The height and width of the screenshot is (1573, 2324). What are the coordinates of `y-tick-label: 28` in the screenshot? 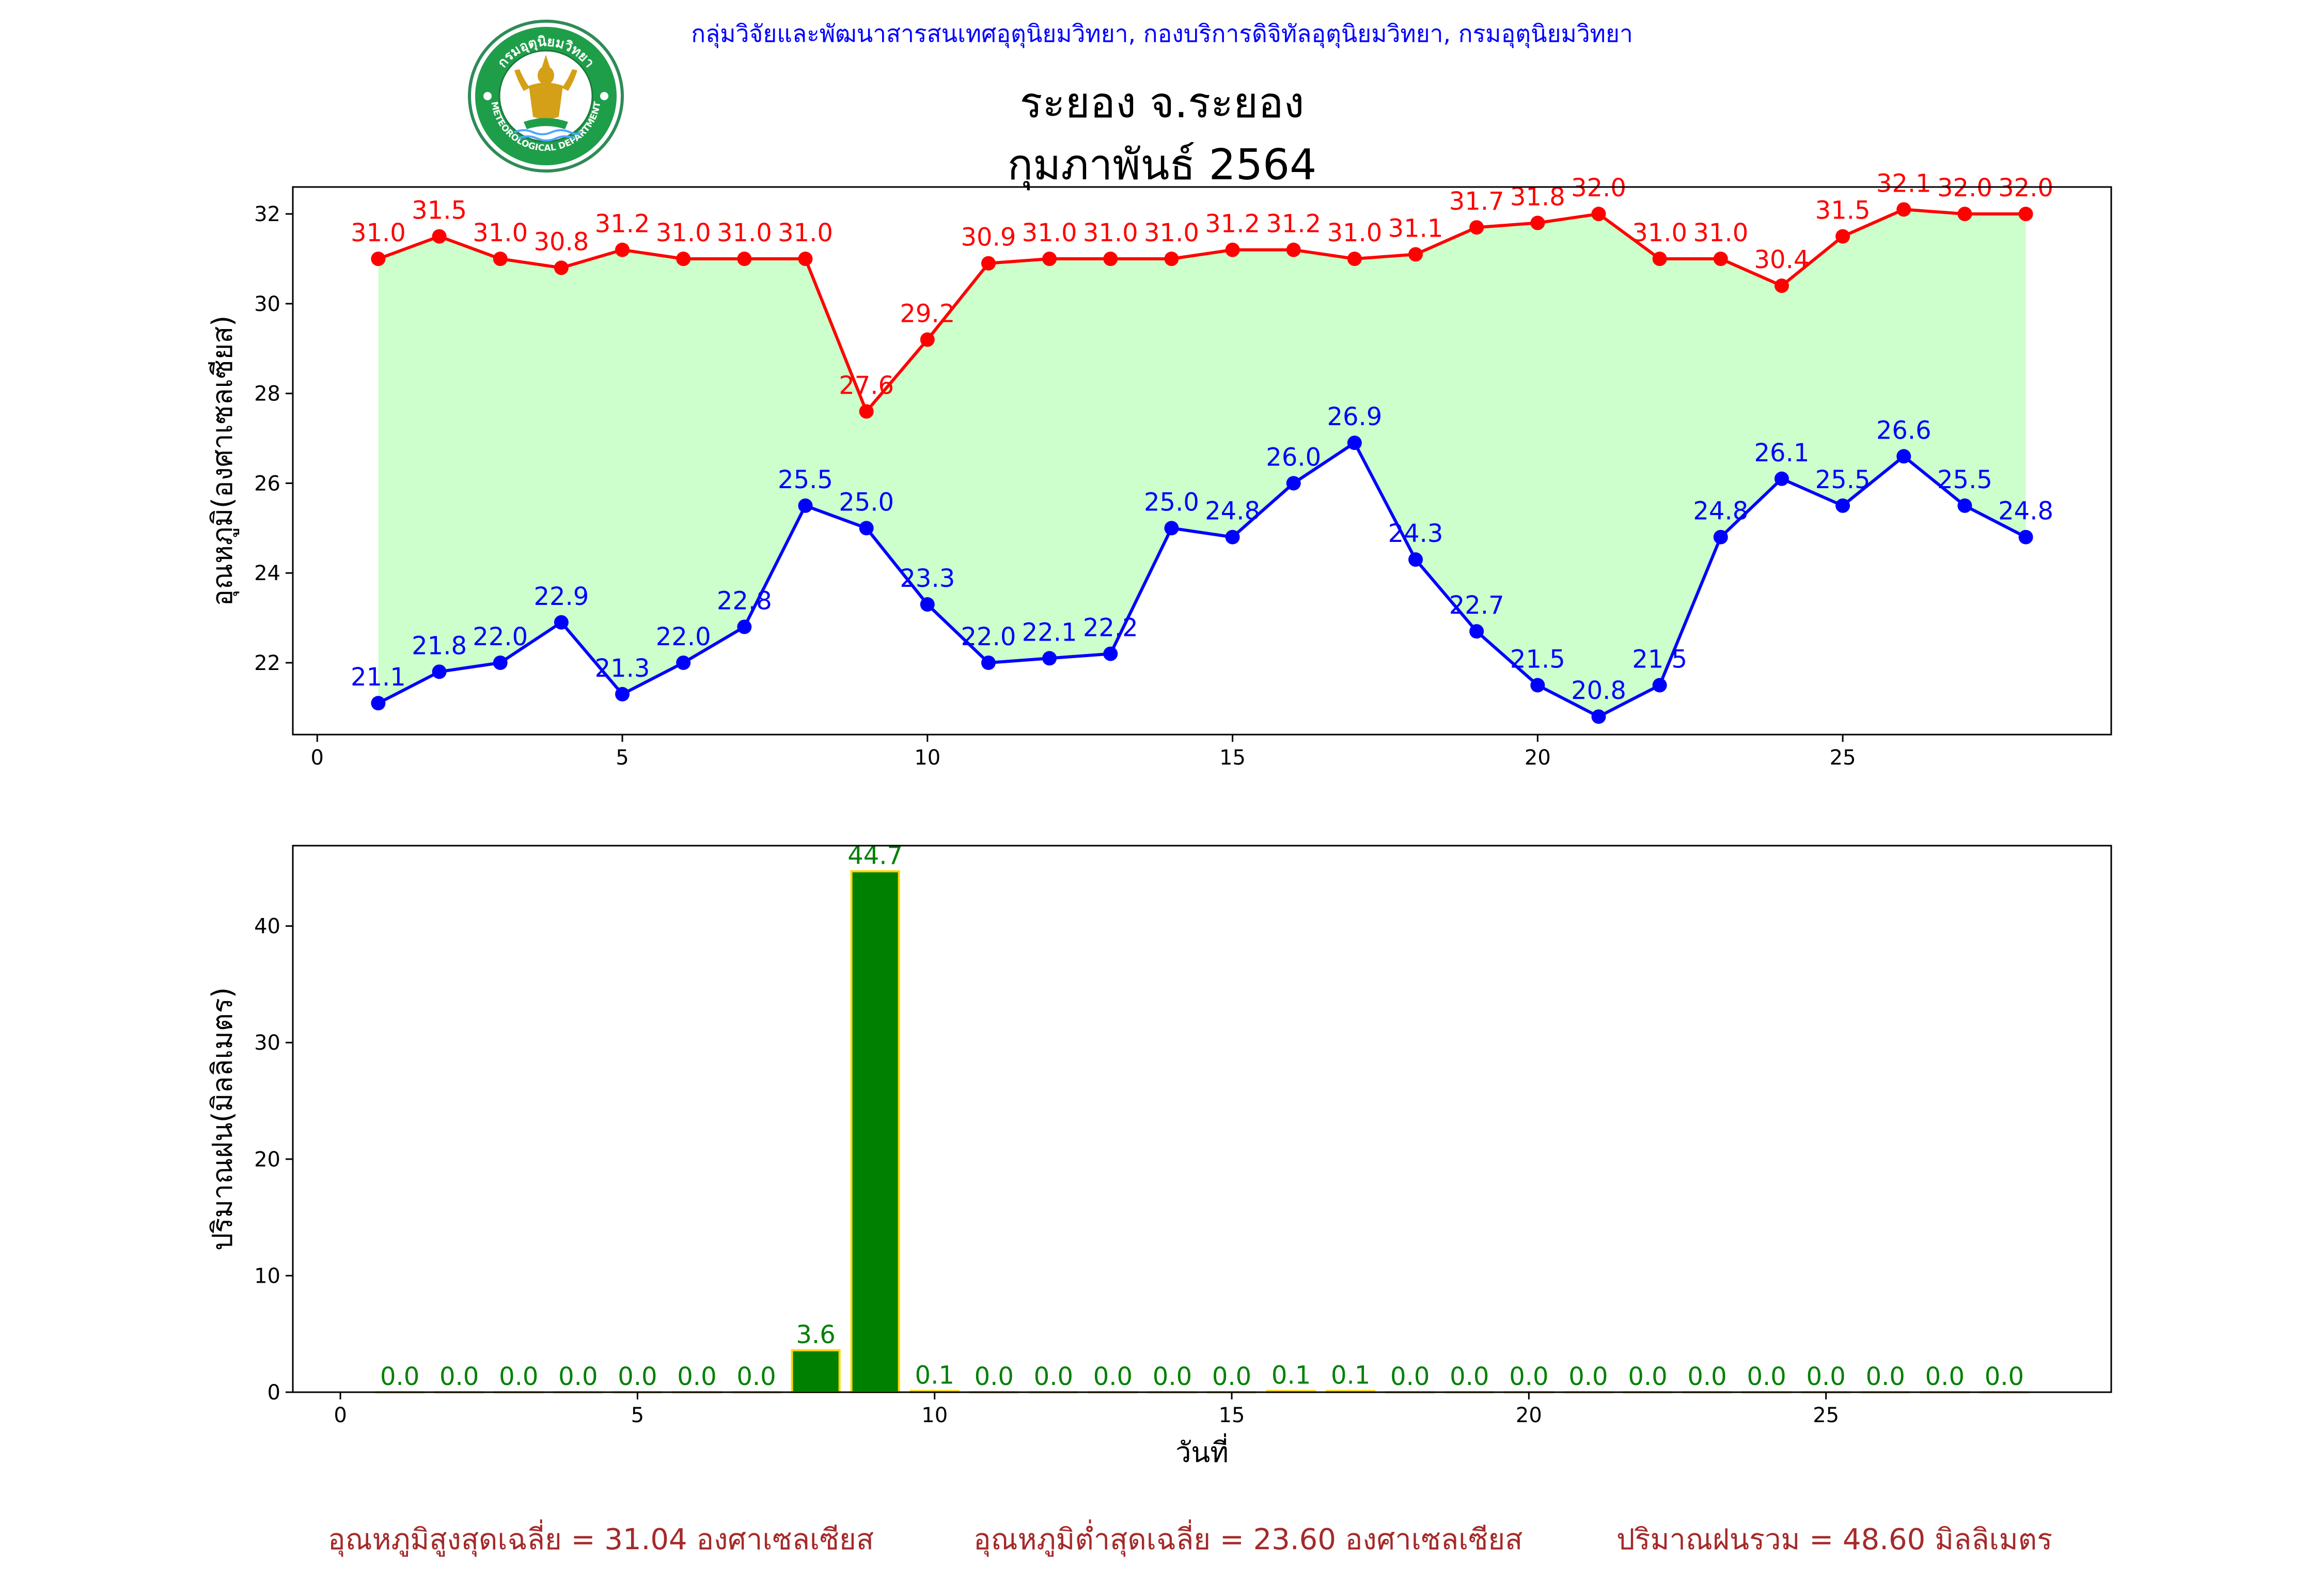 It's located at (267, 394).